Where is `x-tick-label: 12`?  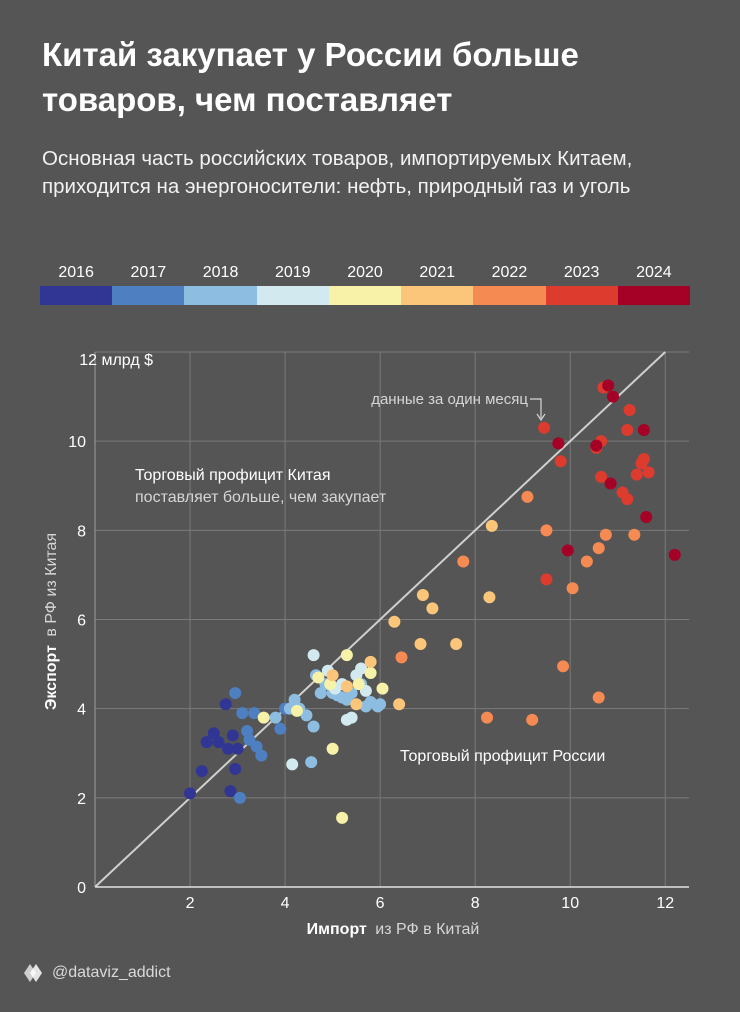 x-tick-label: 12 is located at coordinates (665, 903).